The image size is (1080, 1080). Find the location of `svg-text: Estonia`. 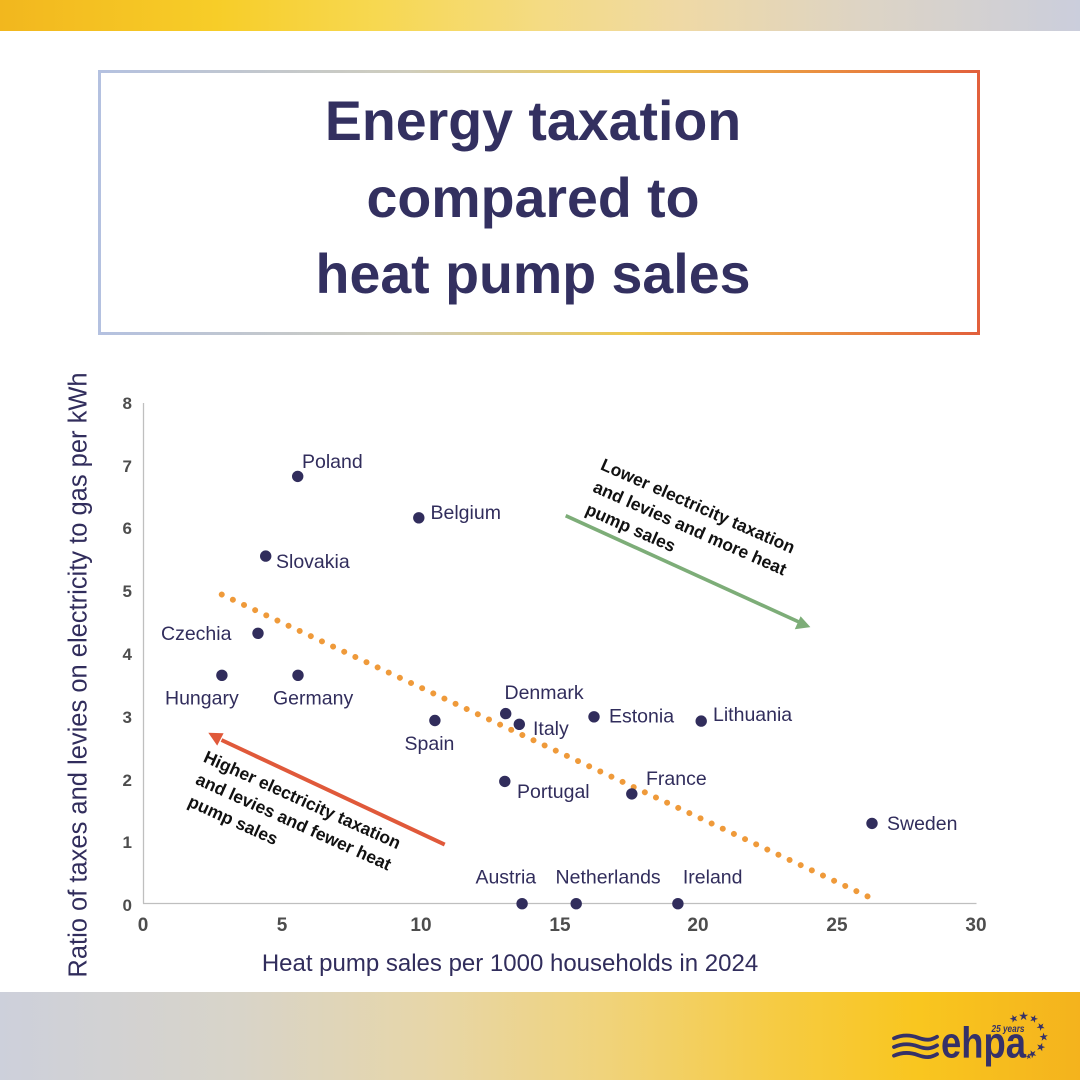

svg-text: Estonia is located at coordinates (641, 717).